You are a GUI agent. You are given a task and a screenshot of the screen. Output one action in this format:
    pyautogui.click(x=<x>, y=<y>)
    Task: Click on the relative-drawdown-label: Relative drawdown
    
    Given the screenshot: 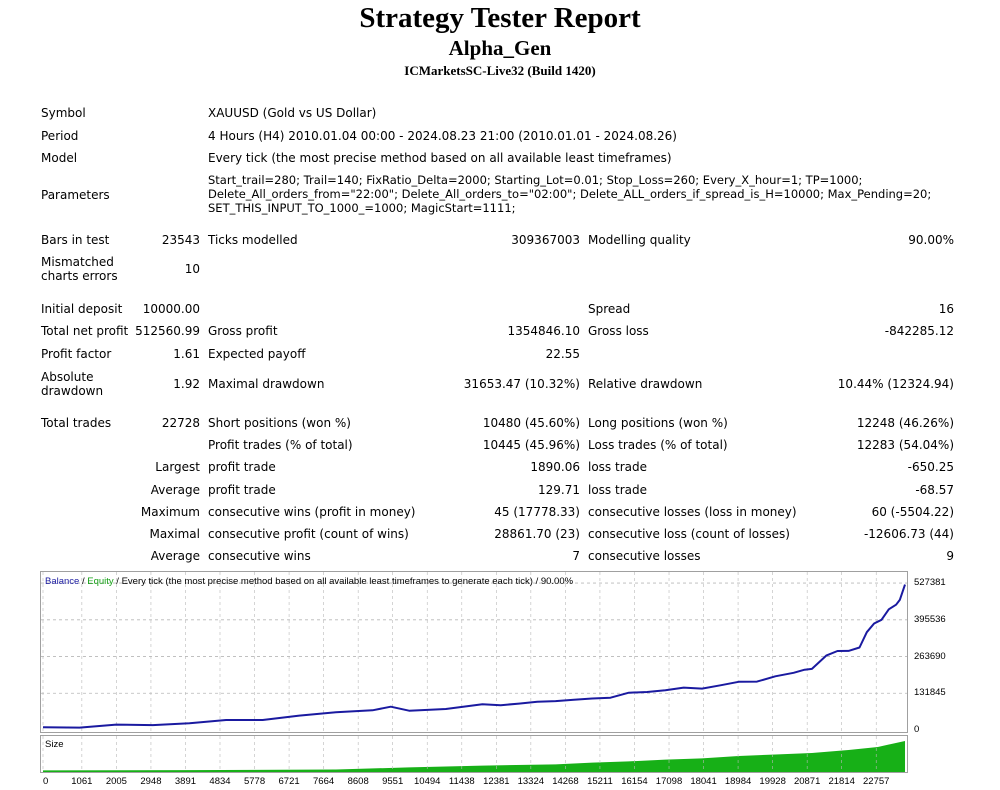 What is the action you would take?
    pyautogui.click(x=645, y=384)
    